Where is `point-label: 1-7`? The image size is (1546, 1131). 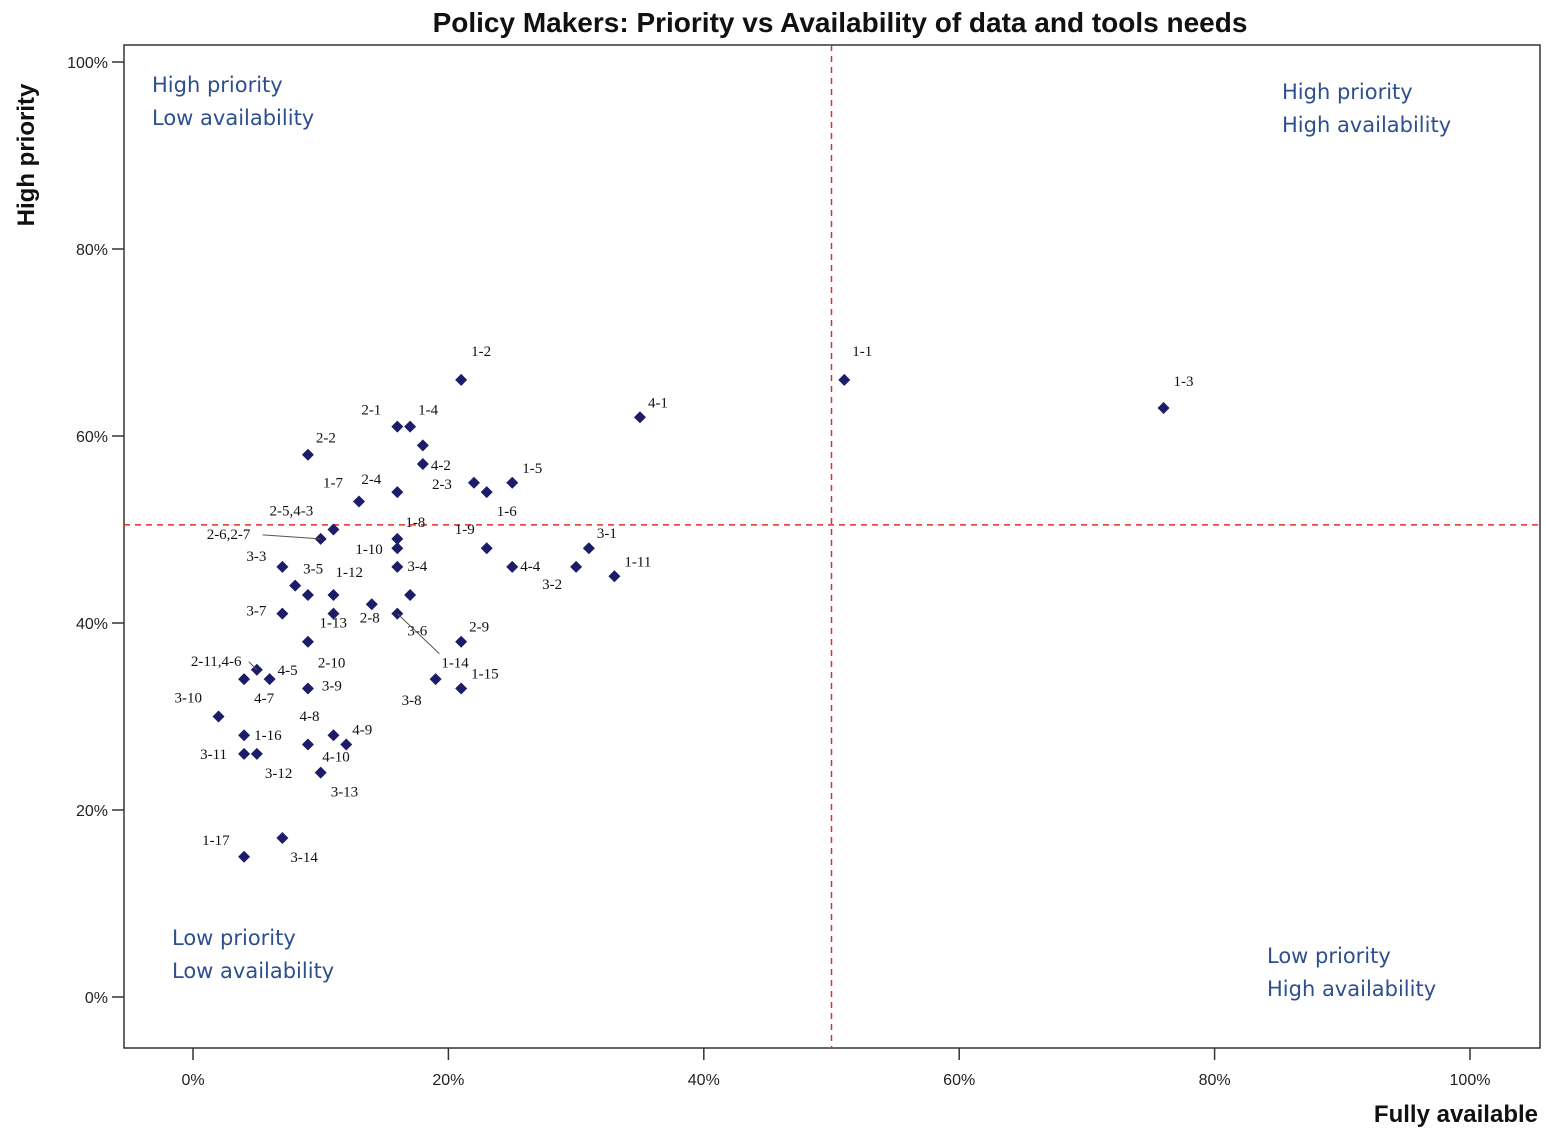 point-label: 1-7 is located at coordinates (333, 483).